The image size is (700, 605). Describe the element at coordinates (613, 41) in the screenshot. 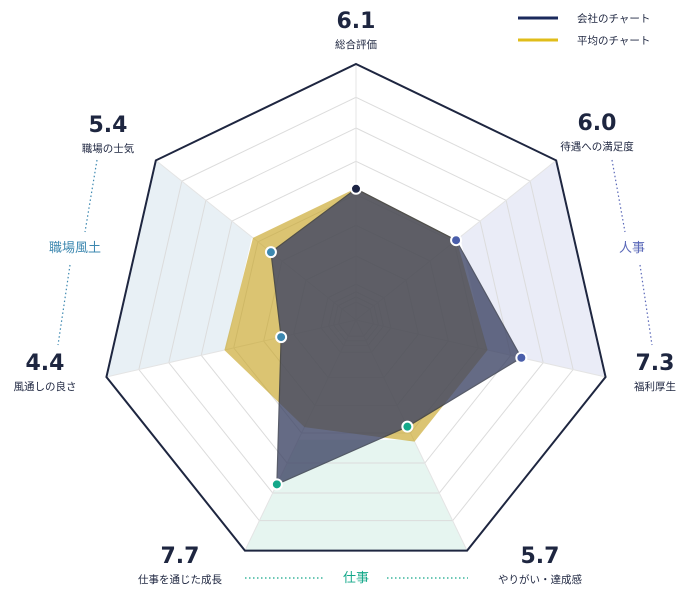

I see `legend-label-1: 平均のチャート` at that location.